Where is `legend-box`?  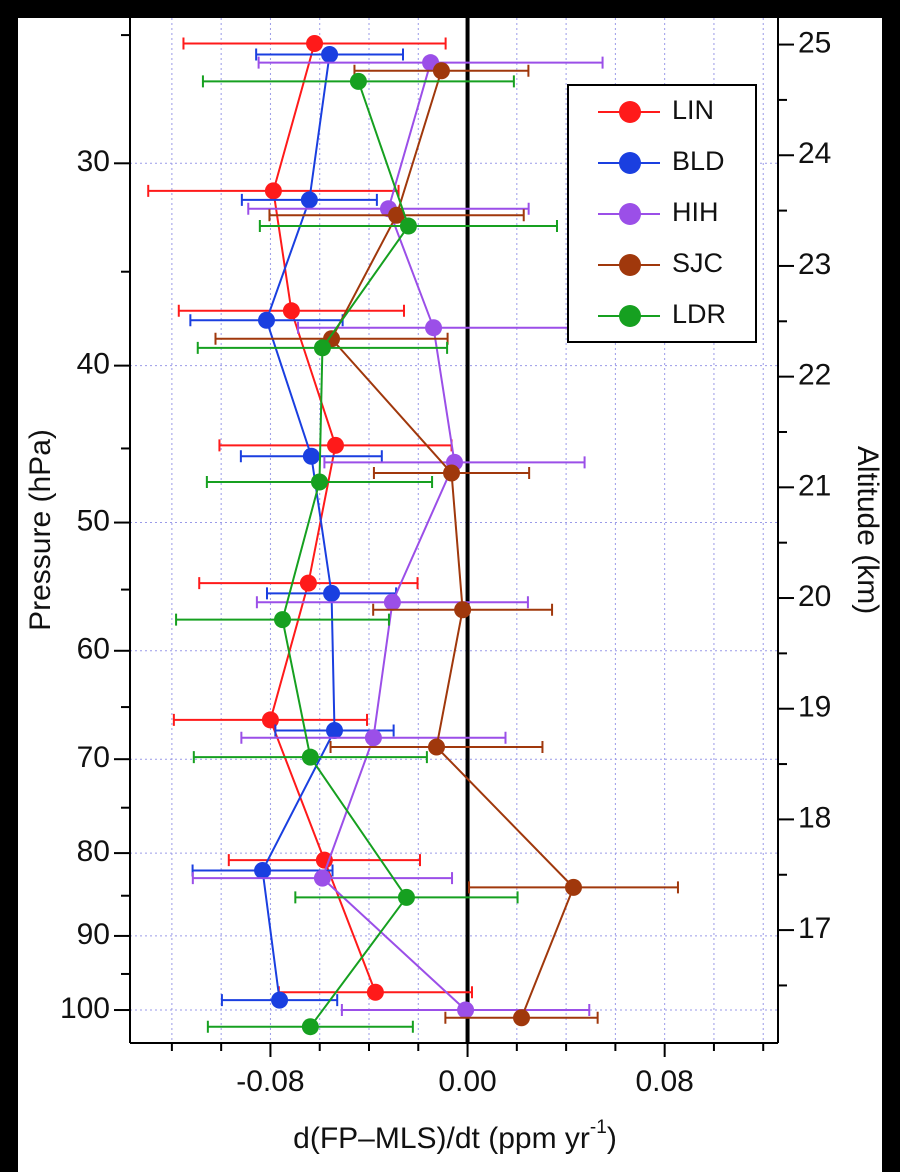
legend-box is located at coordinates (662, 213).